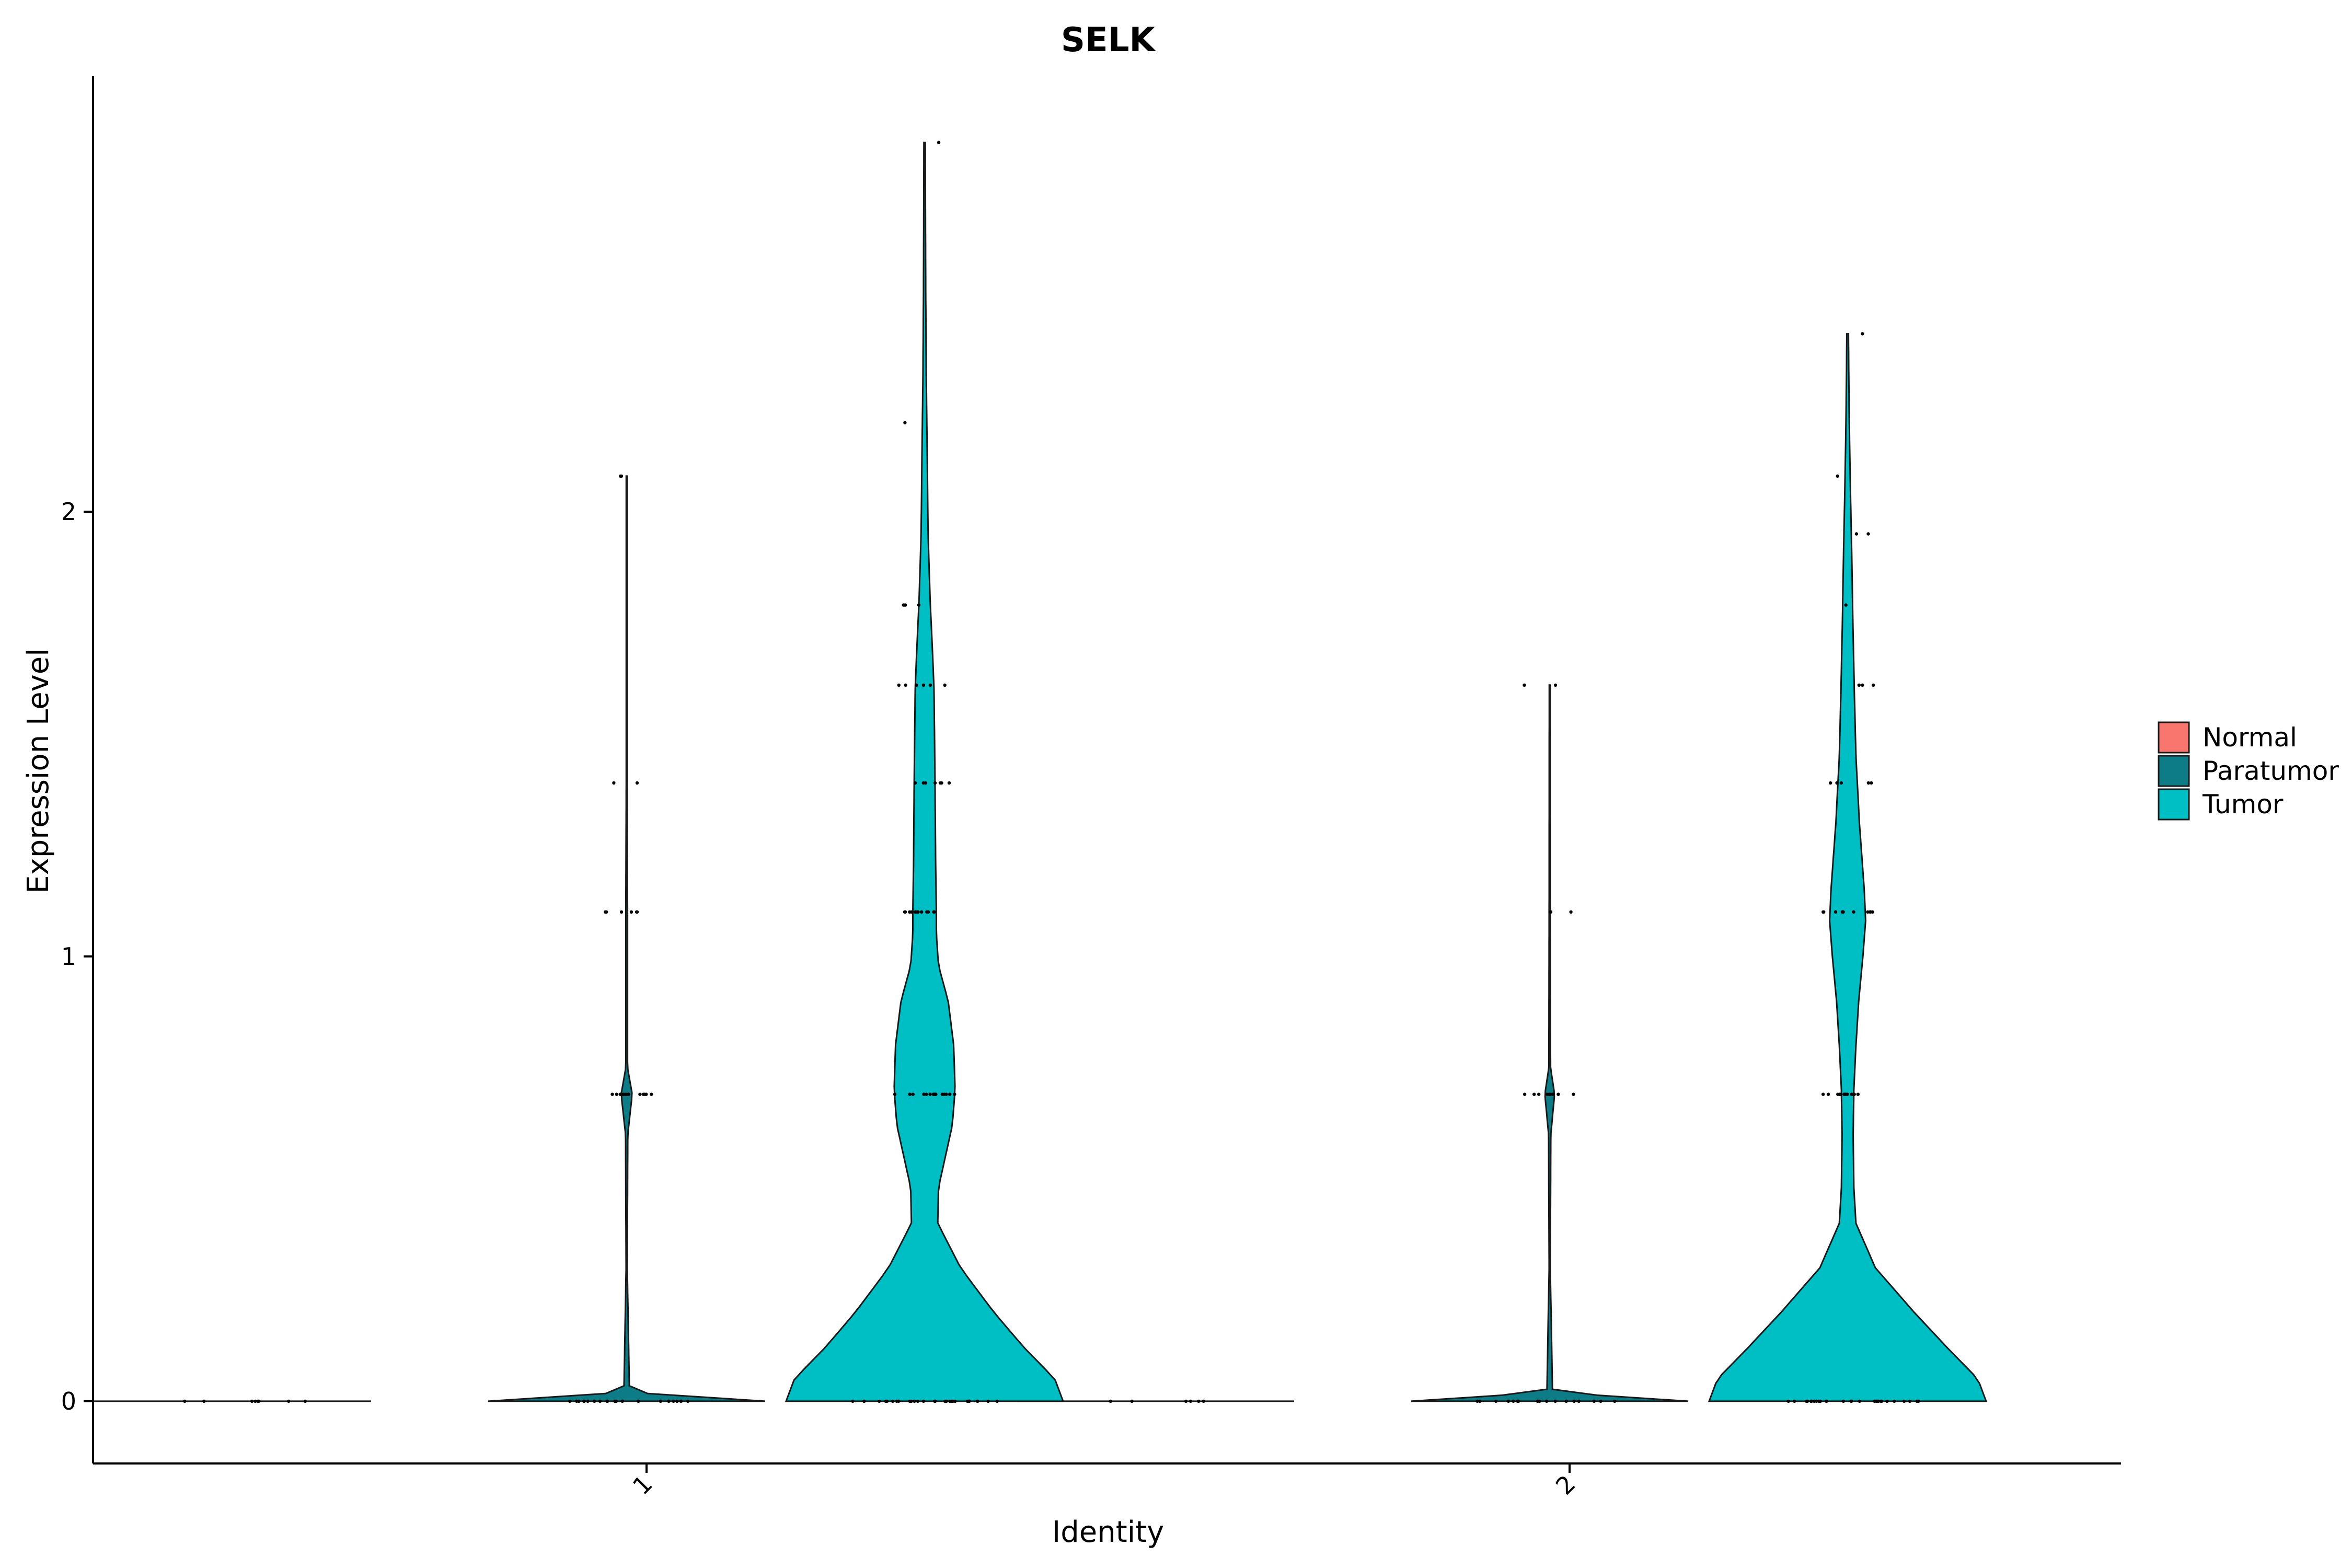 The image size is (2352, 1568). What do you see at coordinates (68, 512) in the screenshot?
I see `y-tick-label: 2` at bounding box center [68, 512].